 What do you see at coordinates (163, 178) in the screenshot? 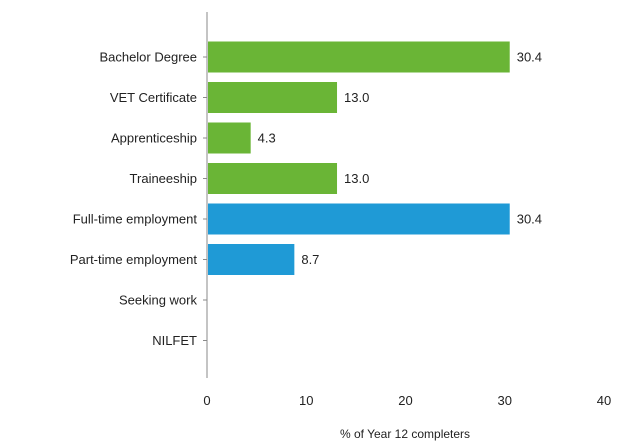
I see `category-label: Traineeship` at bounding box center [163, 178].